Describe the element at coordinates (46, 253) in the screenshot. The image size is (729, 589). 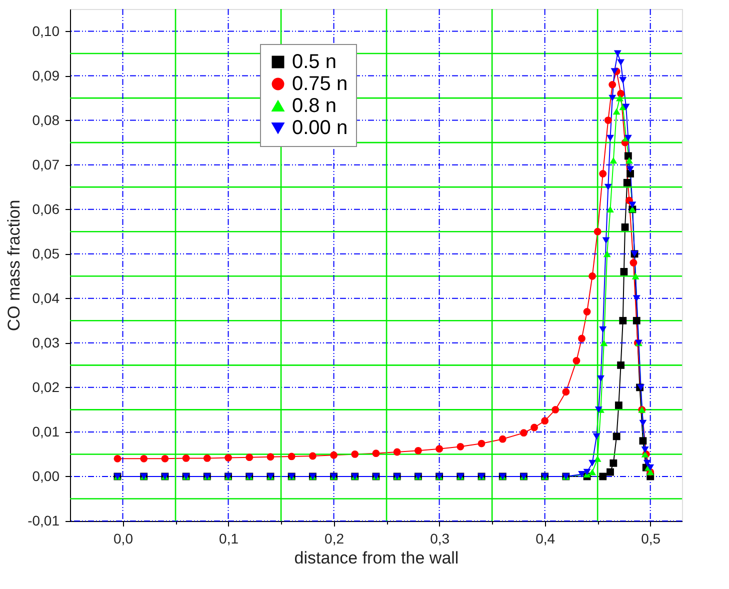
I see `y-tick-label: 0,05` at that location.